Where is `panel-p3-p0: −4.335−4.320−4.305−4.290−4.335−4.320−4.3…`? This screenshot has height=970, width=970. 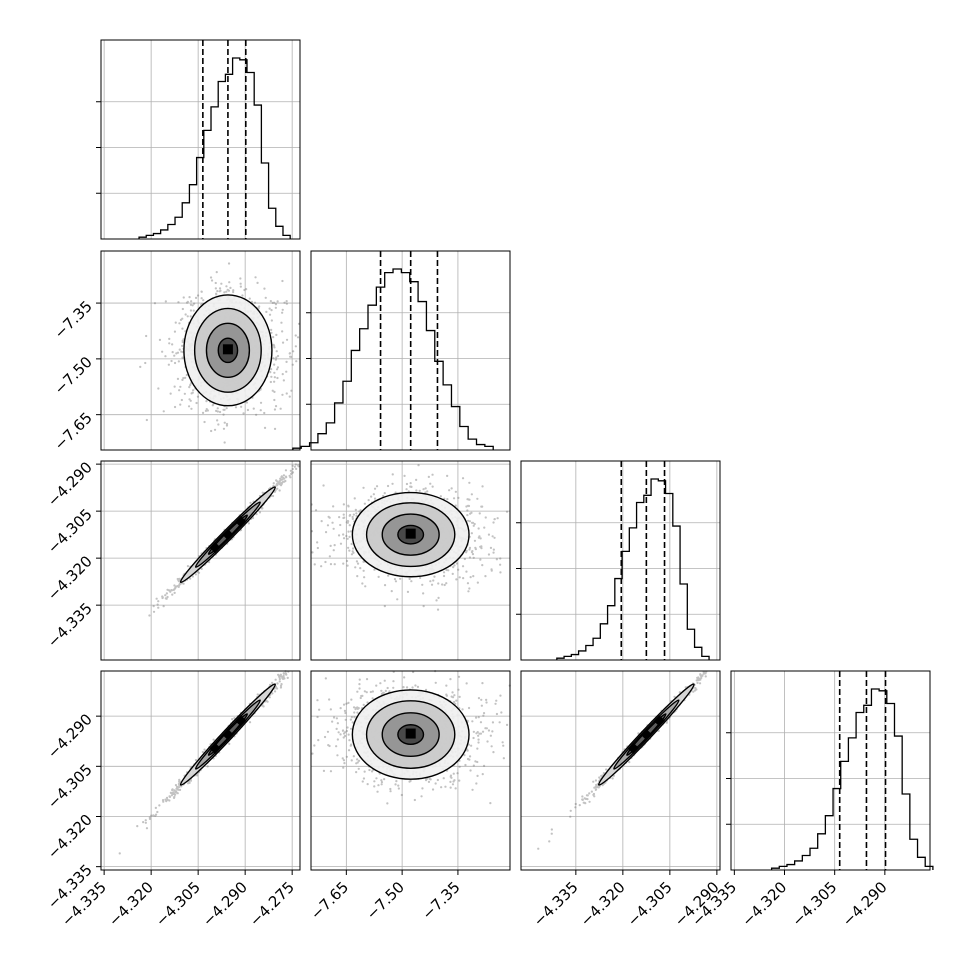
panel-p3-p0: −4.335−4.320−4.305−4.290−4.335−4.320−4.3… is located at coordinates (172, 800).